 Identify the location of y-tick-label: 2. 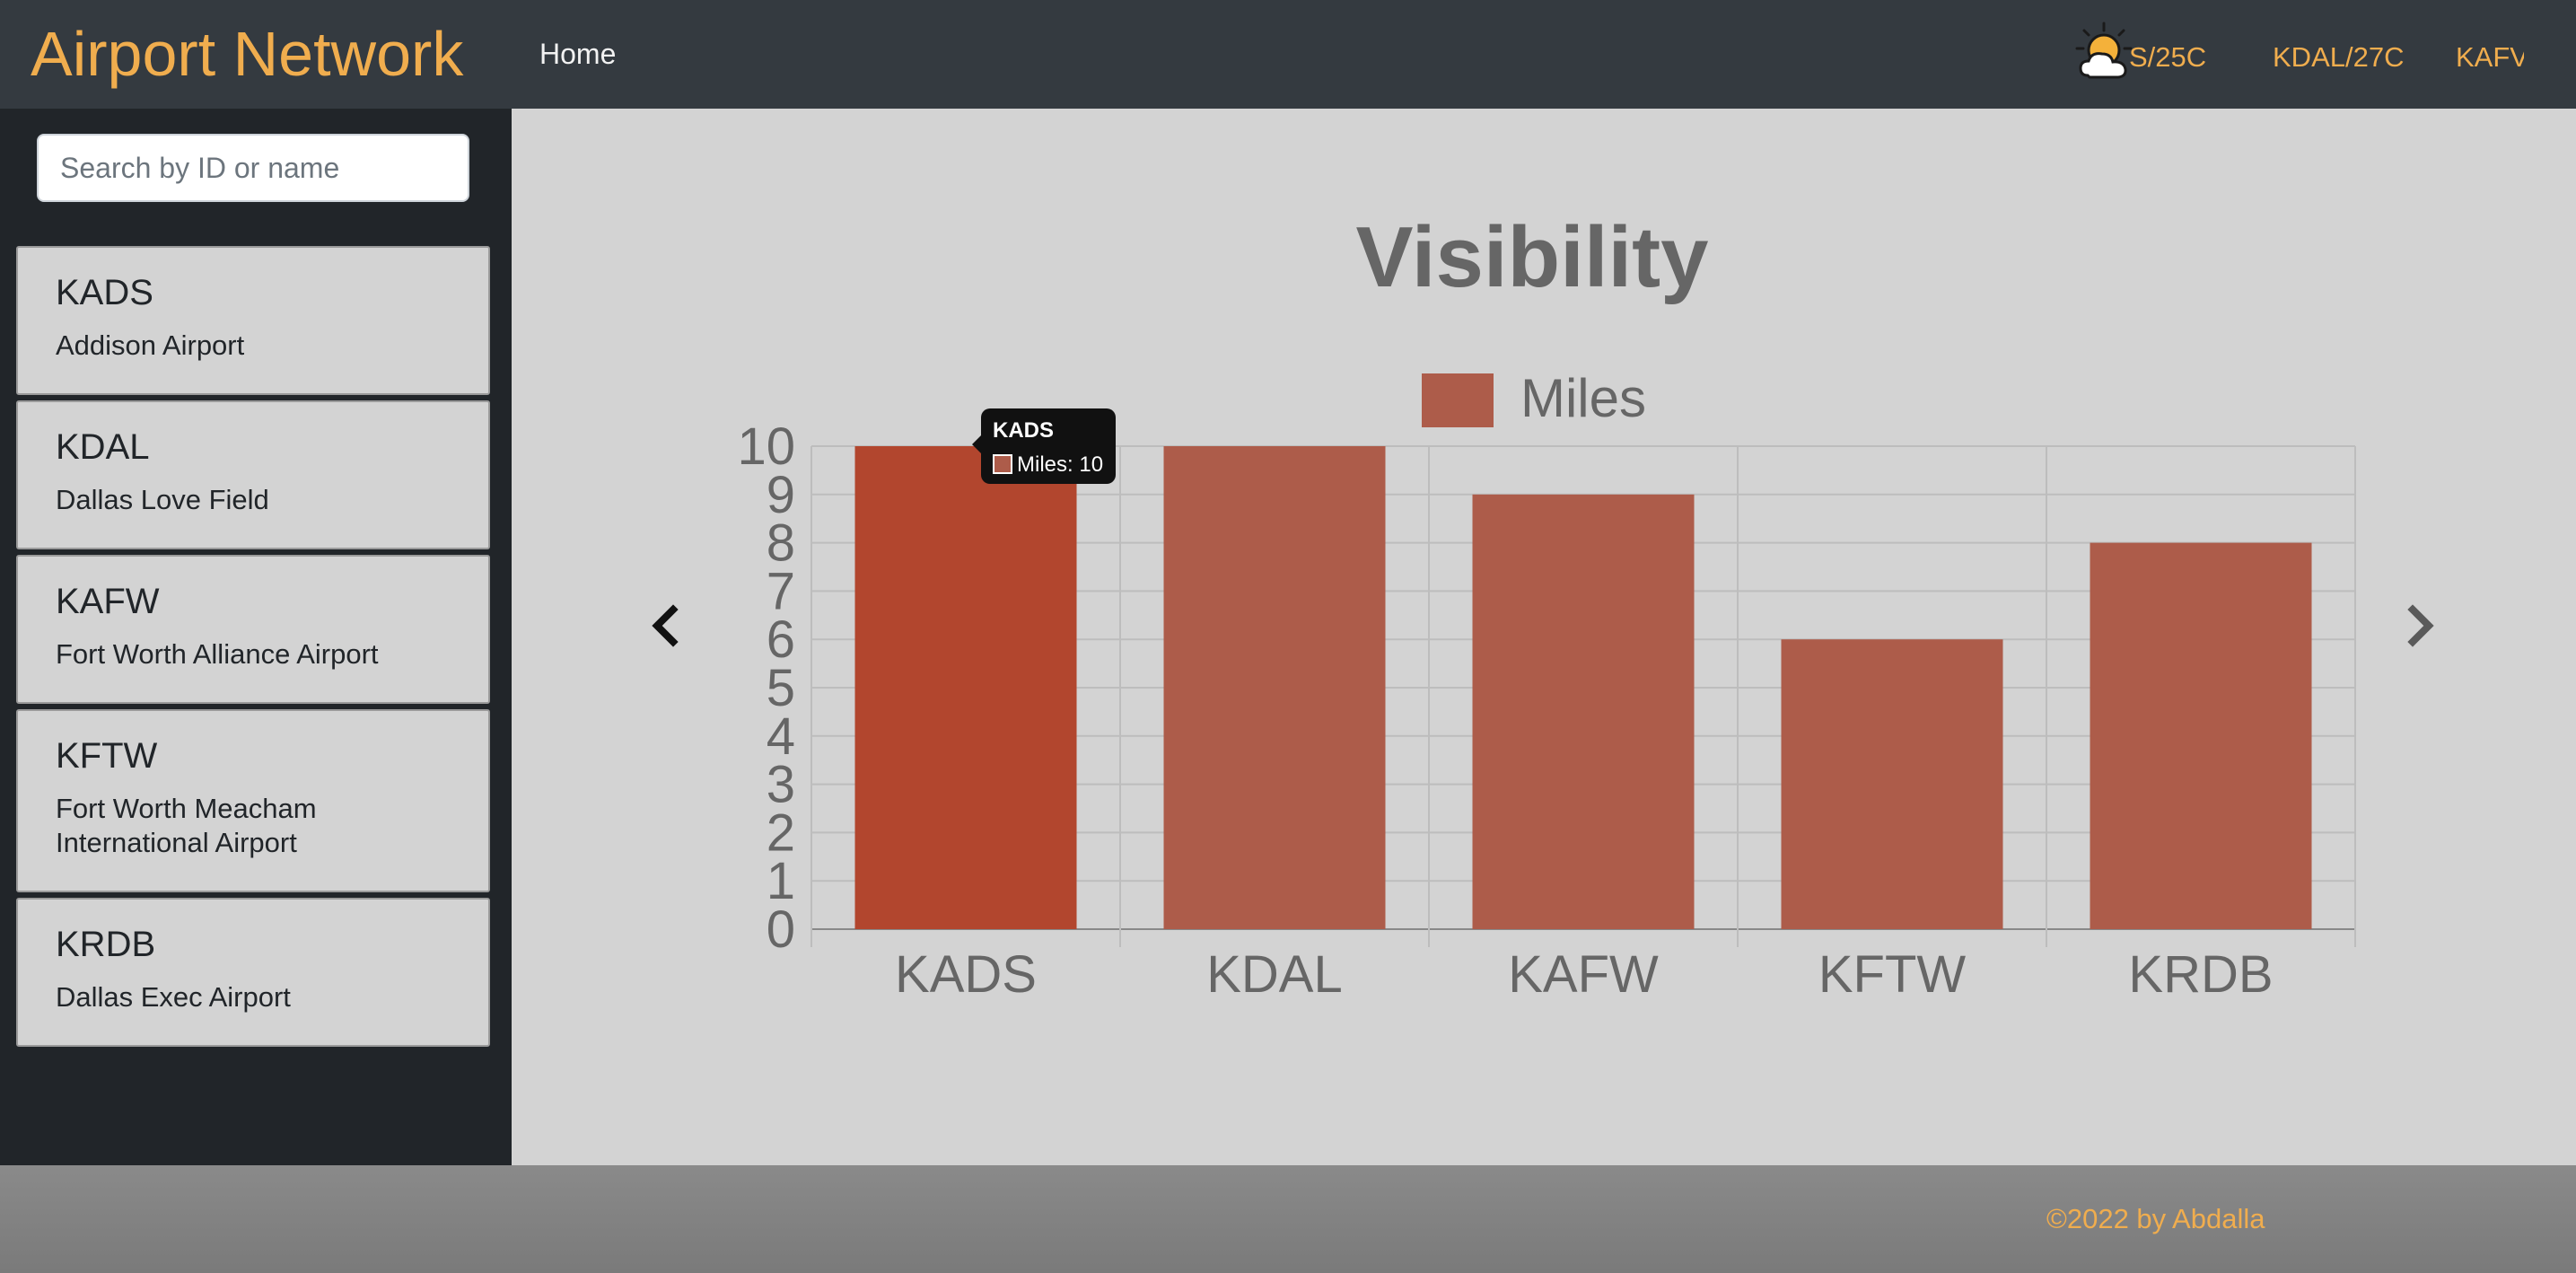
(781, 832).